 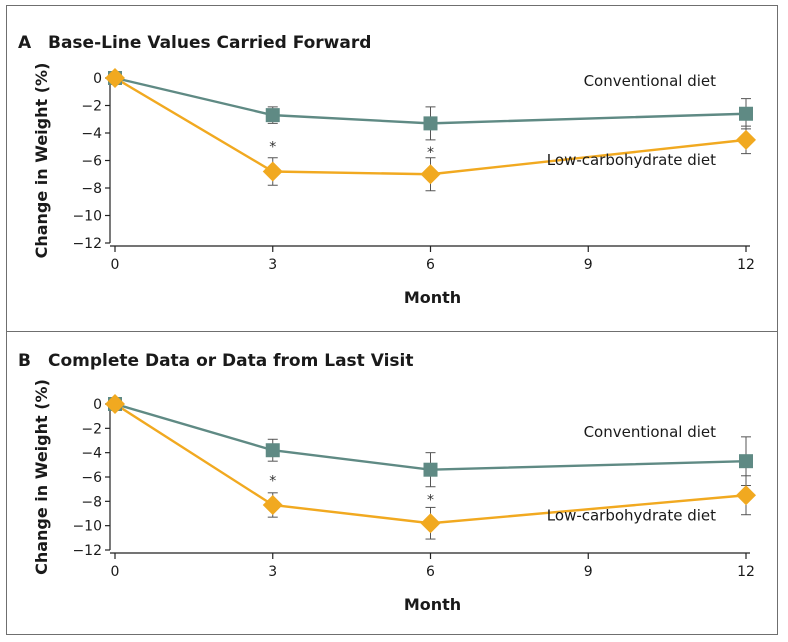 I want to click on panel-title: Complete Data or Data from Last Visit, so click(x=230, y=361).